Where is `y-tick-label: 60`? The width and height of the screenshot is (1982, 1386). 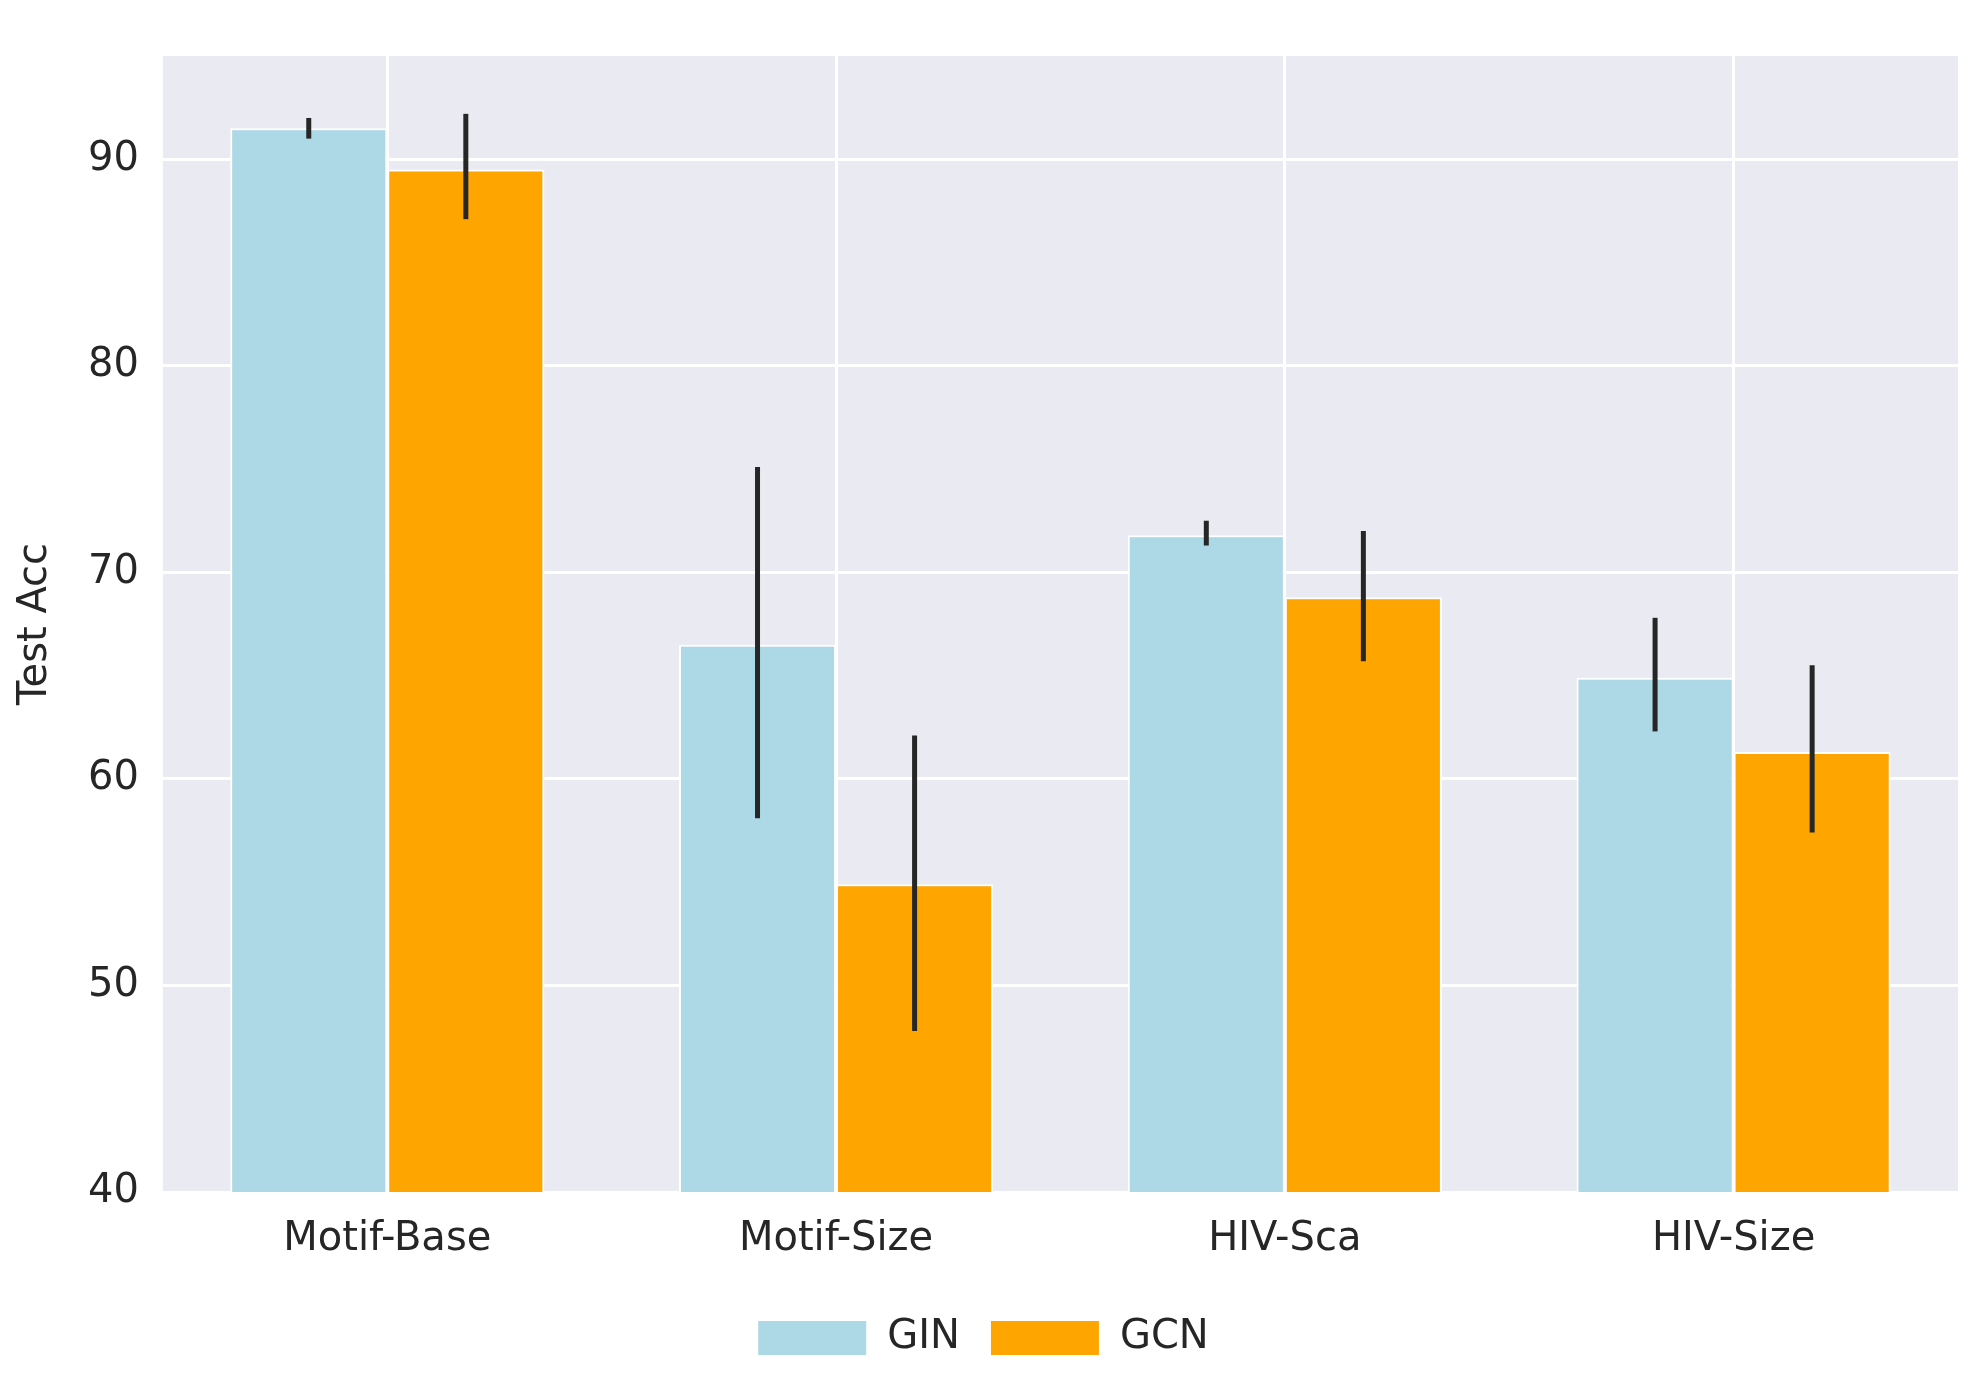 y-tick-label: 60 is located at coordinates (113, 775).